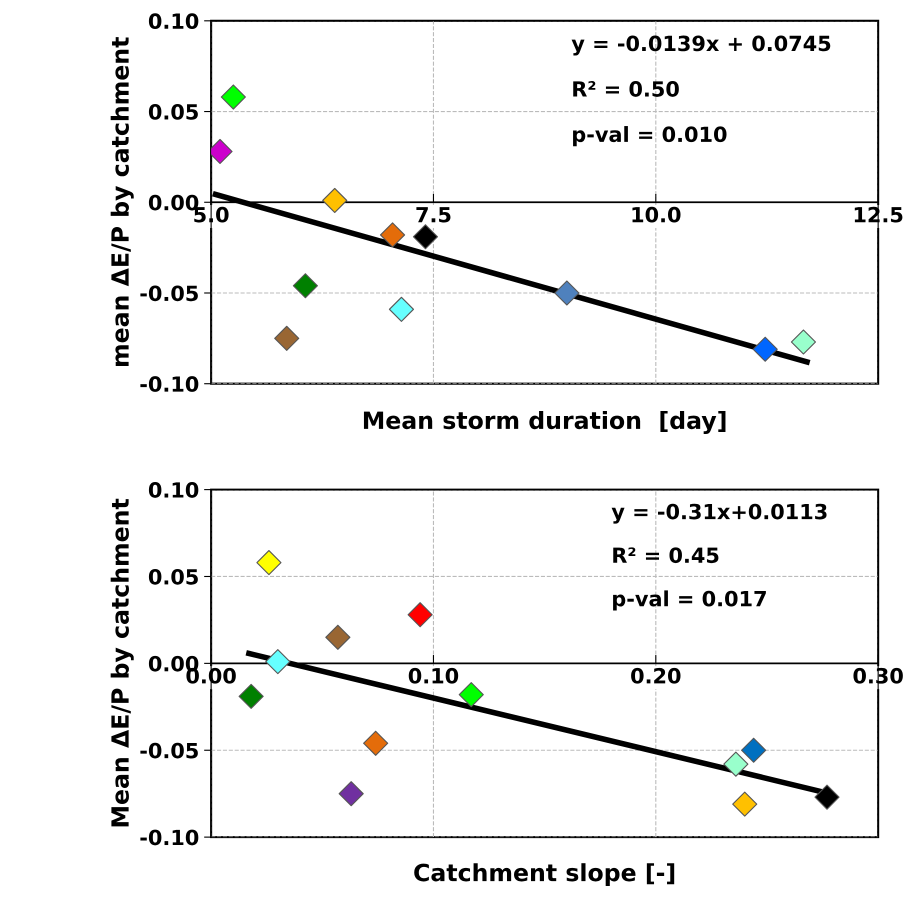 Image resolution: width=910 pixels, height=905 pixels. I want to click on annotation: R² = 0.45, so click(665, 555).